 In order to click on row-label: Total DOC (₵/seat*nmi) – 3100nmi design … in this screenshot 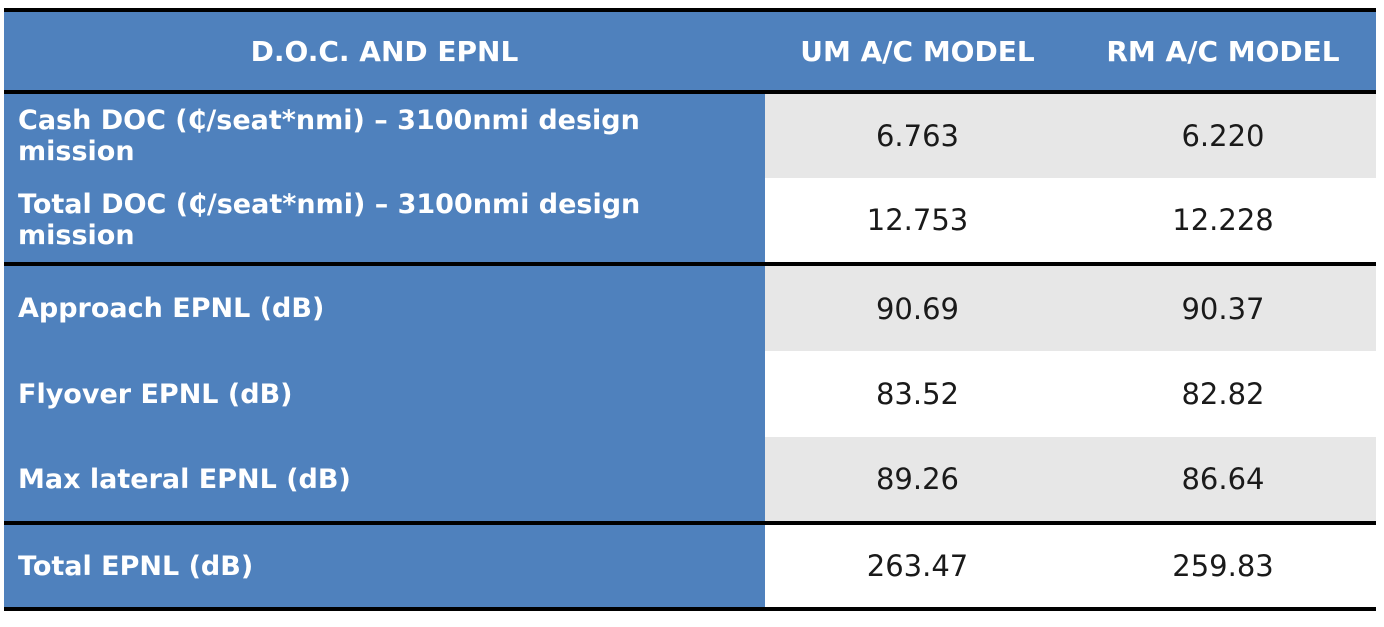, I will do `click(384, 220)`.